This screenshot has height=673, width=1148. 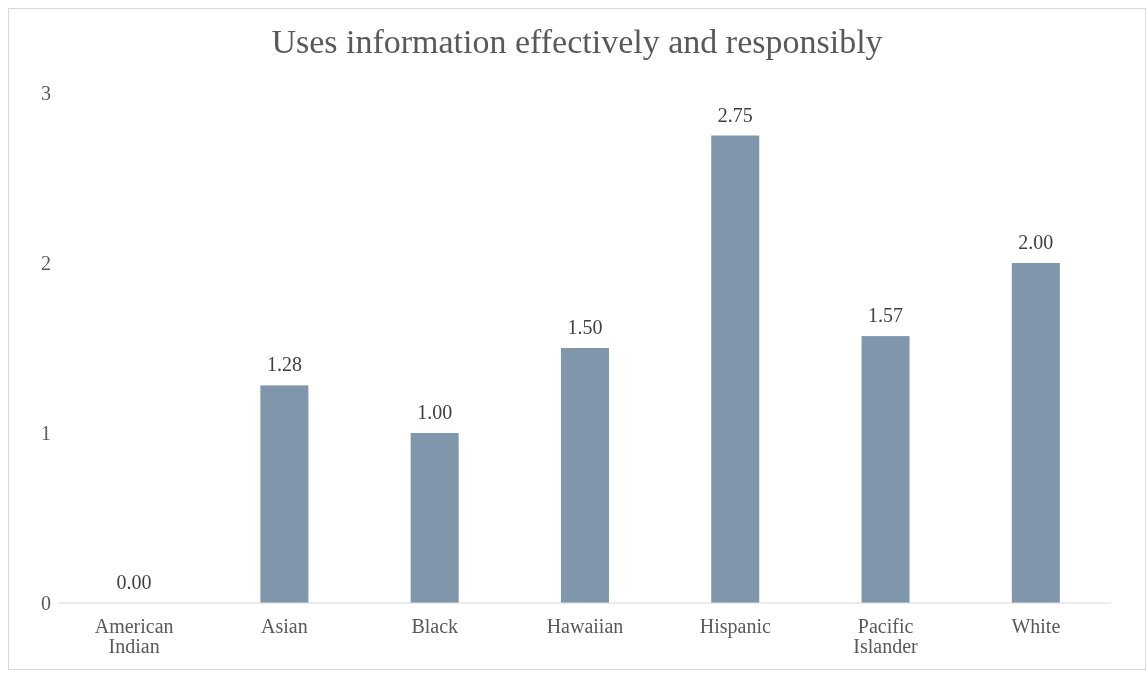 What do you see at coordinates (735, 114) in the screenshot?
I see `data-label: 2.75` at bounding box center [735, 114].